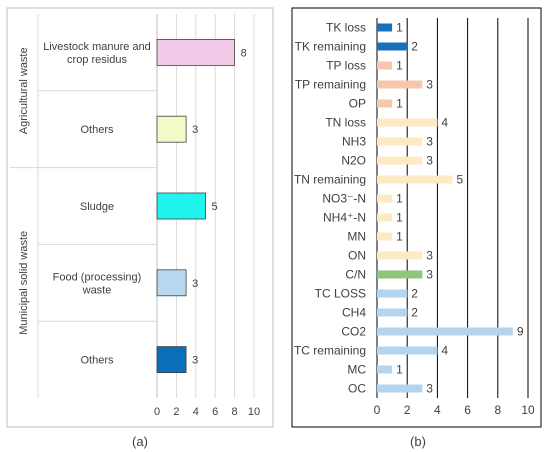 This screenshot has height=452, width=550. What do you see at coordinates (520, 332) in the screenshot?
I see `data-label: 9` at bounding box center [520, 332].